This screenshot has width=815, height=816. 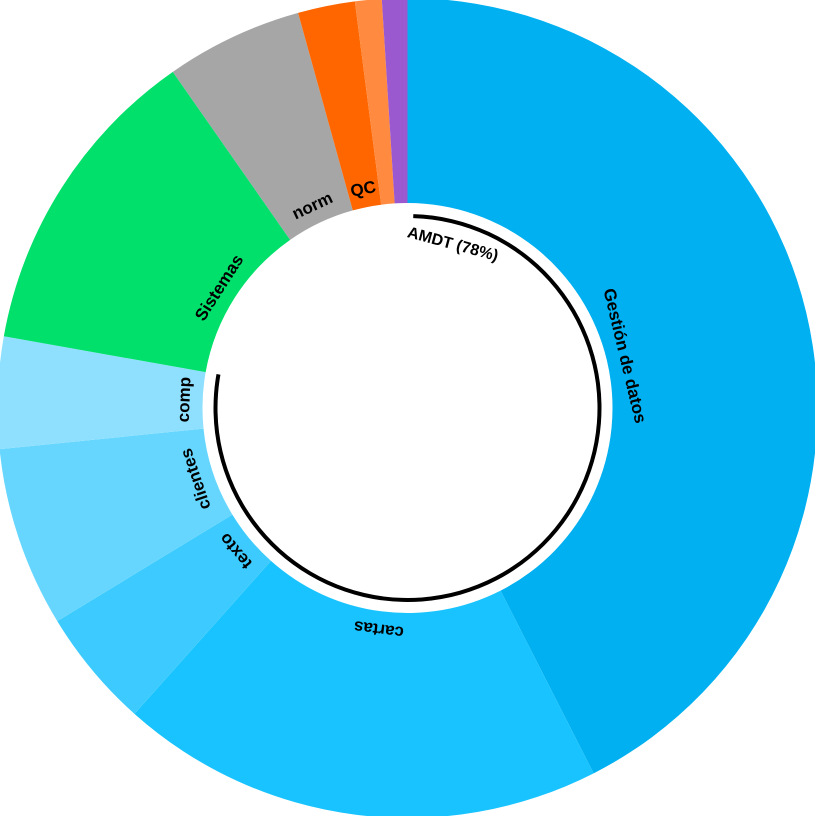 I want to click on slice-label: QC, so click(x=363, y=189).